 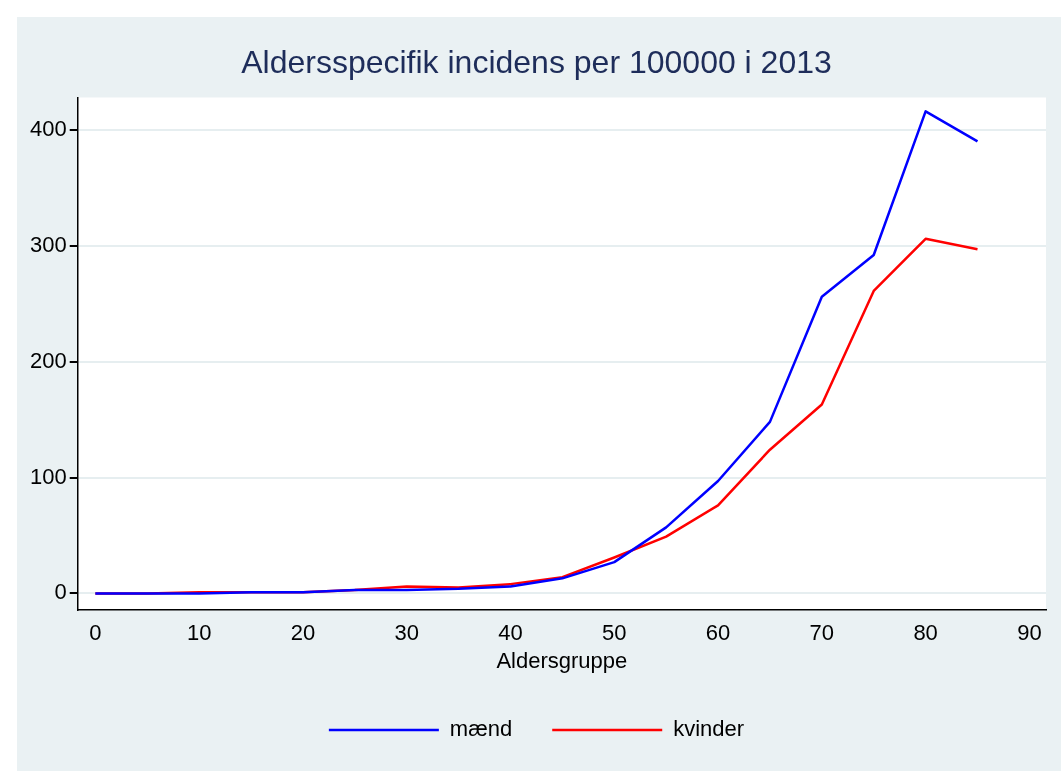 I want to click on x-tick-label: 30, so click(x=406, y=633).